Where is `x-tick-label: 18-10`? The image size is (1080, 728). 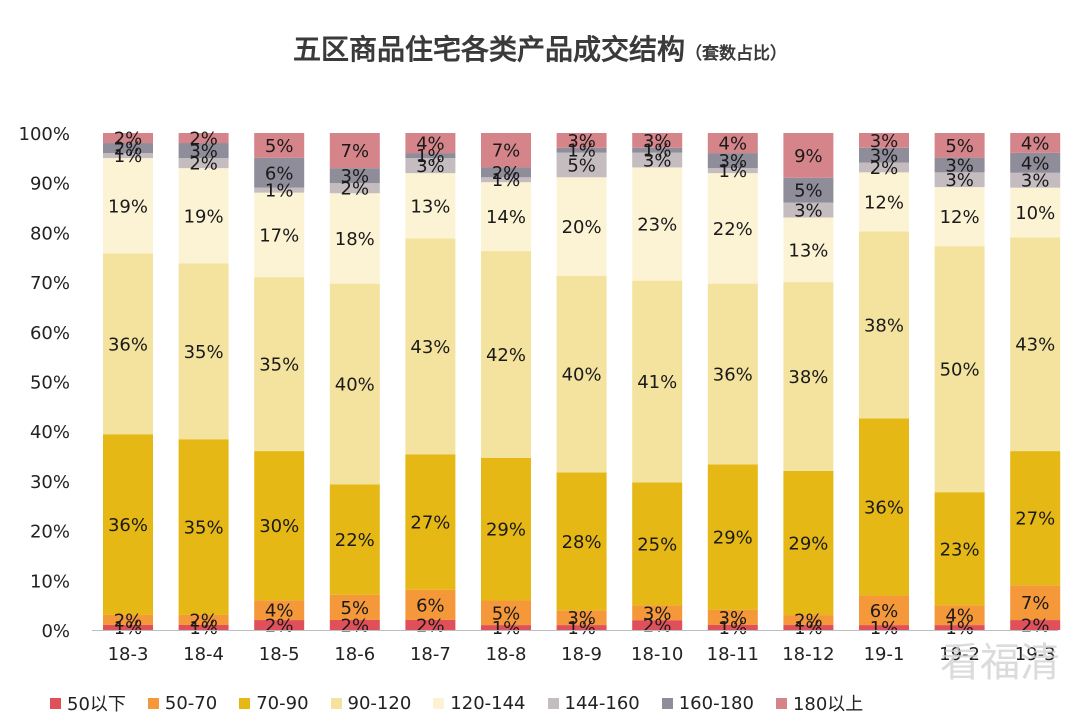 x-tick-label: 18-10 is located at coordinates (657, 654).